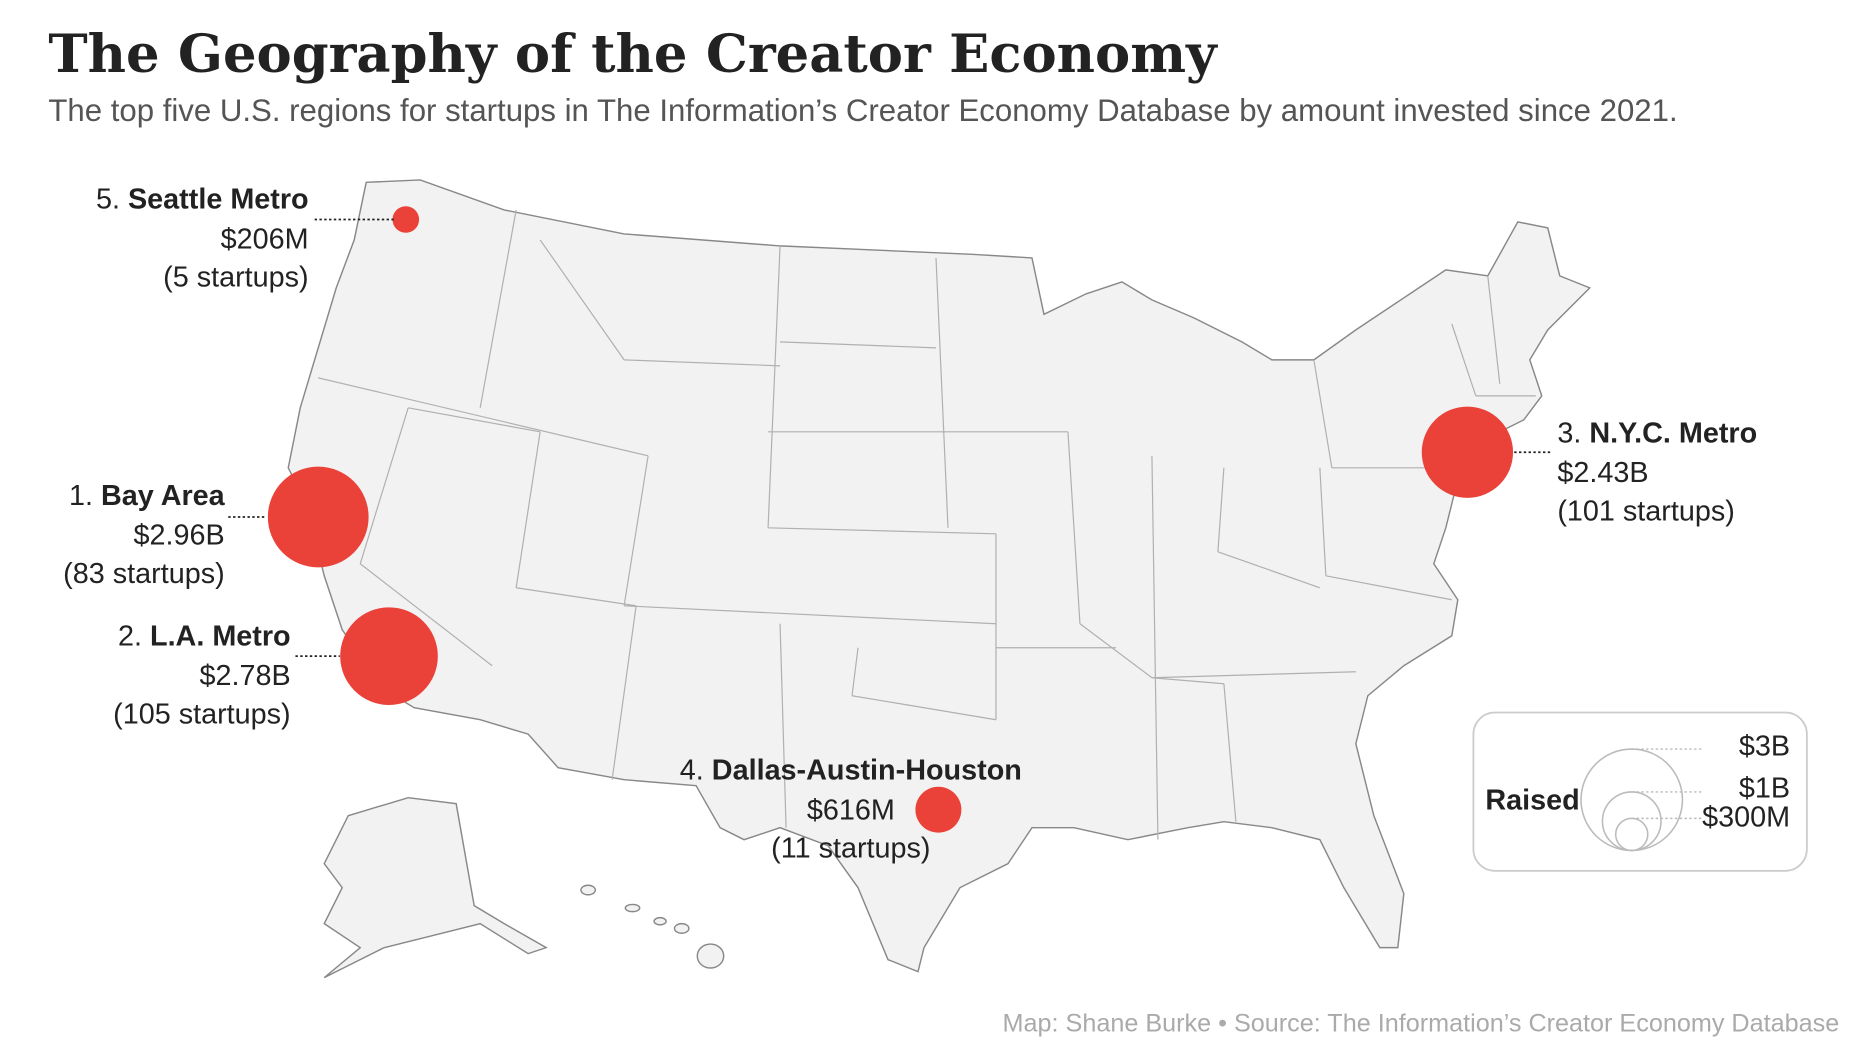 The width and height of the screenshot is (1860, 1046). I want to click on region-rank: 3., so click(1569, 434).